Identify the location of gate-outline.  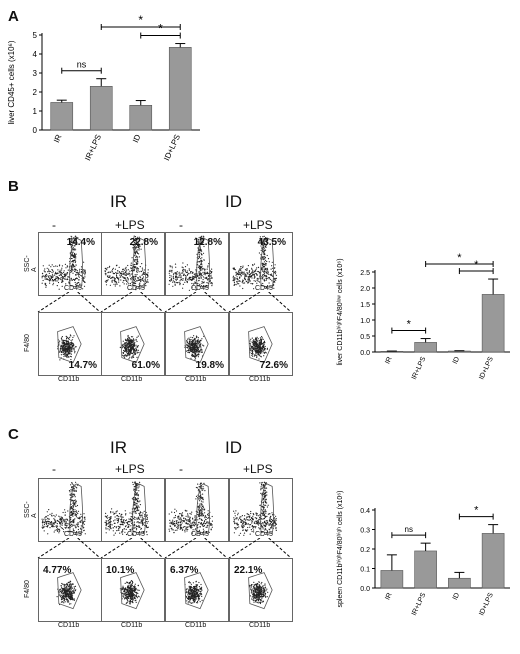
(76, 509).